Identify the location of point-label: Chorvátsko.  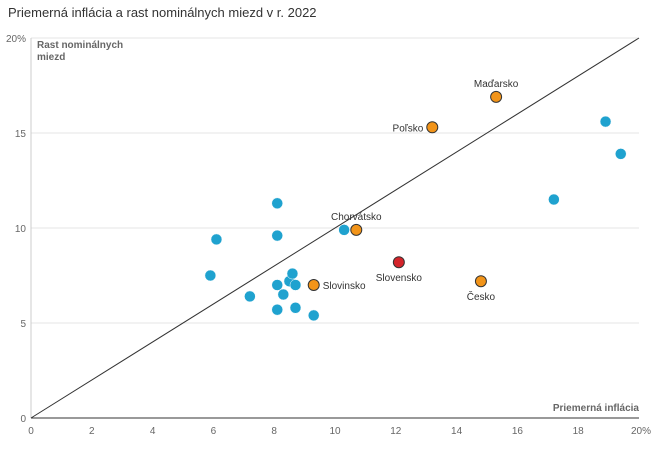
(356, 217).